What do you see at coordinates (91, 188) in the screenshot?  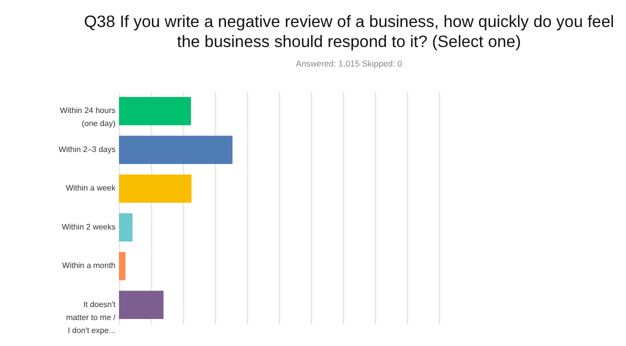 I see `y-tick-label: Within a week` at bounding box center [91, 188].